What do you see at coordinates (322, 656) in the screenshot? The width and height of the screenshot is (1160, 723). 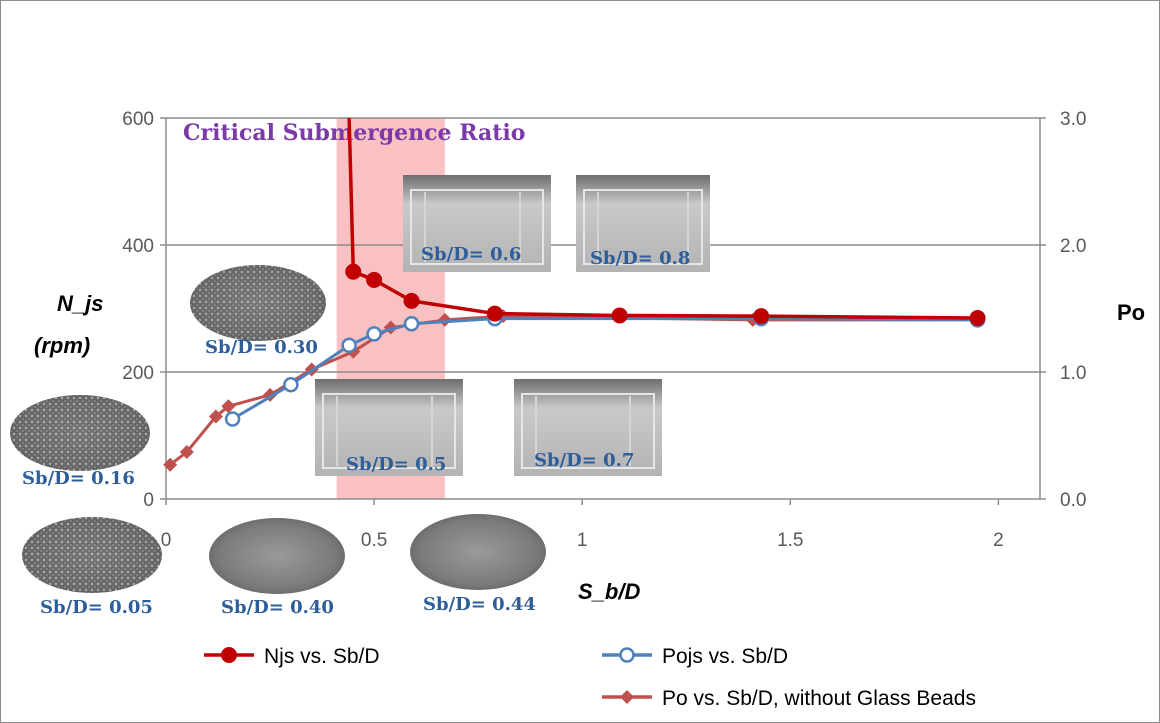 I see `legend-label: Njs vs. Sb/D` at bounding box center [322, 656].